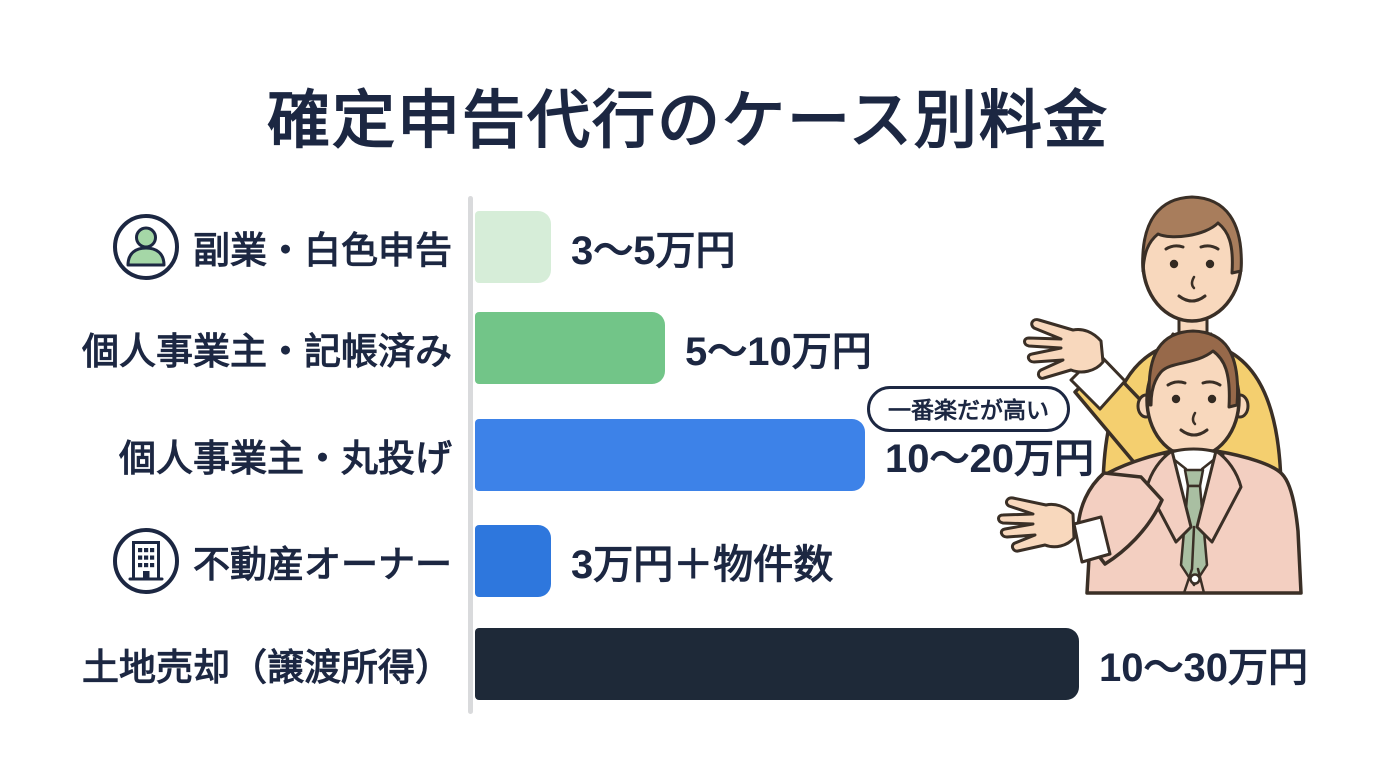 Image resolution: width=1376 pixels, height=768 pixels. Describe the element at coordinates (1203, 668) in the screenshot. I see `value-label: 10〜30万円` at that location.